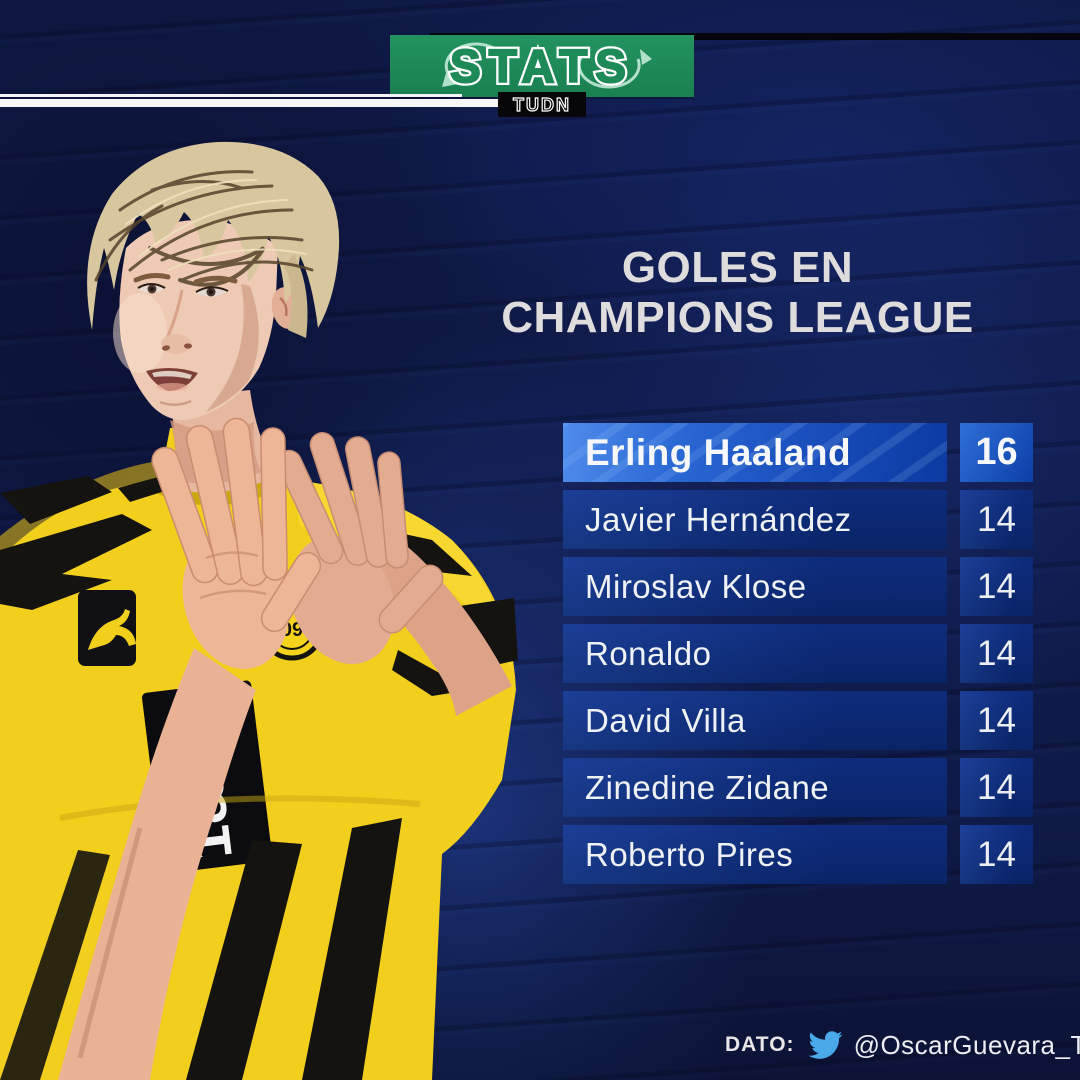 This screenshot has width=1080, height=1080. I want to click on table-row: Javier Hernández 14, so click(798, 519).